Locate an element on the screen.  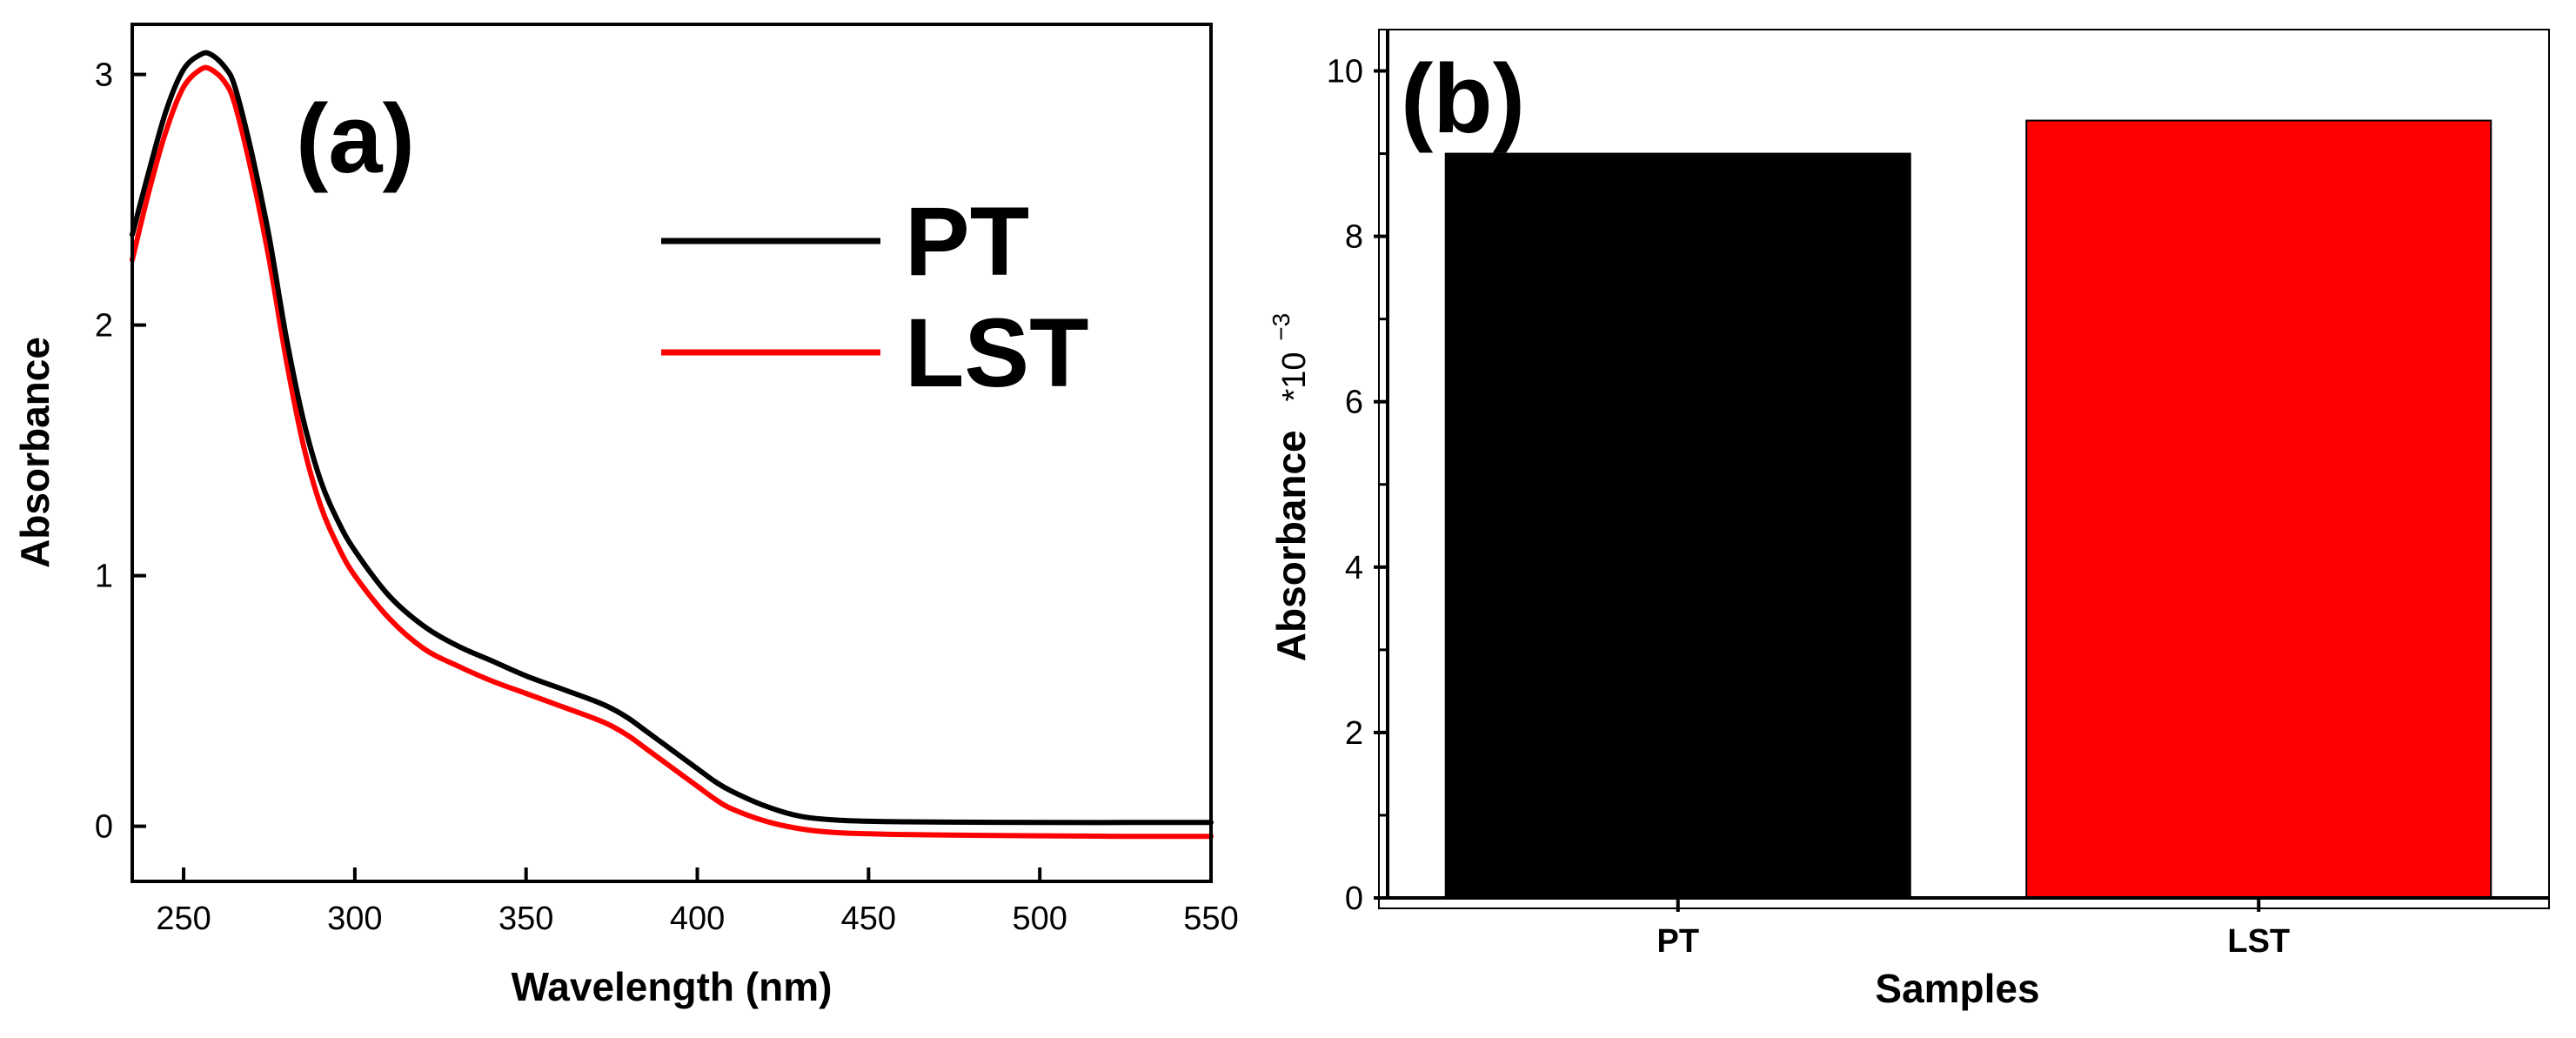
bar-lst is located at coordinates (2258, 509).